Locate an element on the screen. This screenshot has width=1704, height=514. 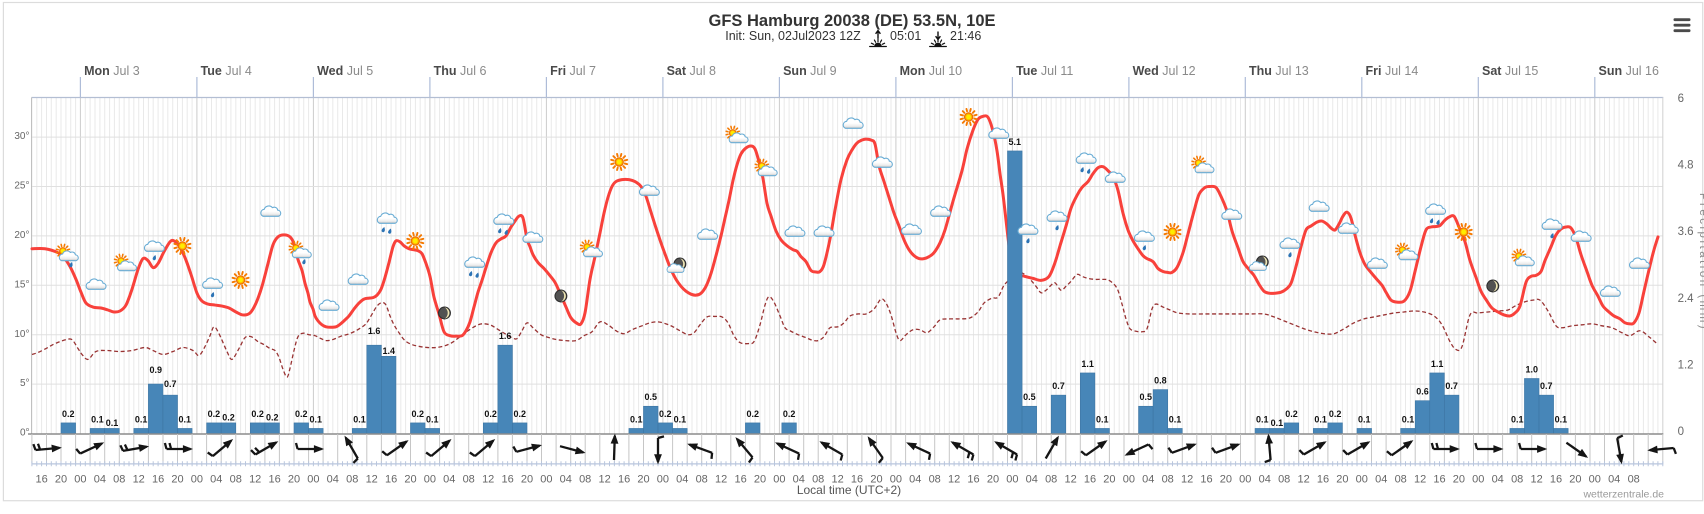
svg-text: 21:46 is located at coordinates (965, 36).